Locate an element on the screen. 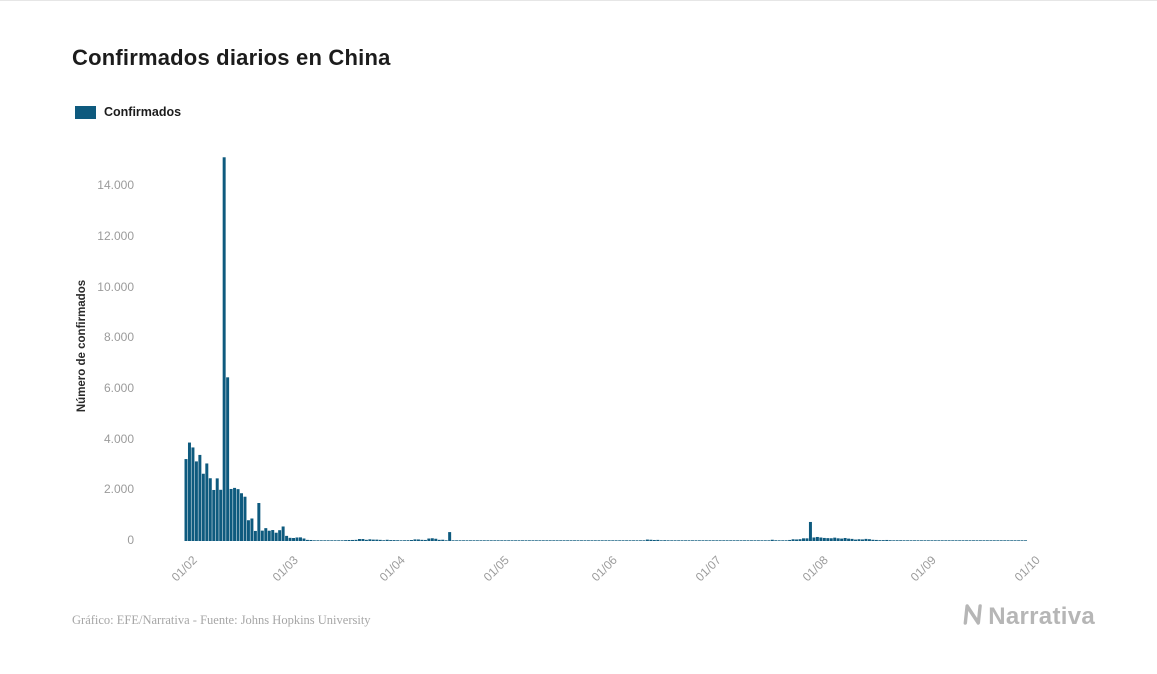 Image resolution: width=1157 pixels, height=674 pixels. legend-label: Confirmados is located at coordinates (143, 112).